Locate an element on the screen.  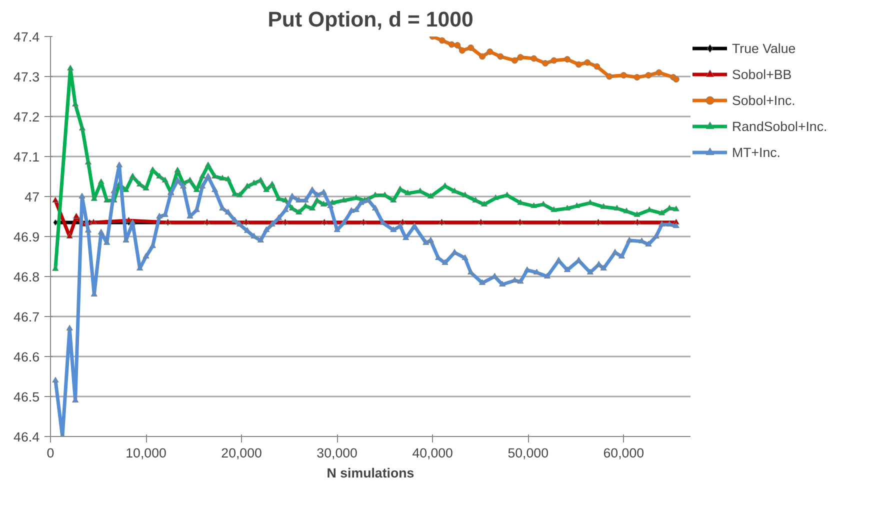
legend-label: MT+Inc. is located at coordinates (756, 152).